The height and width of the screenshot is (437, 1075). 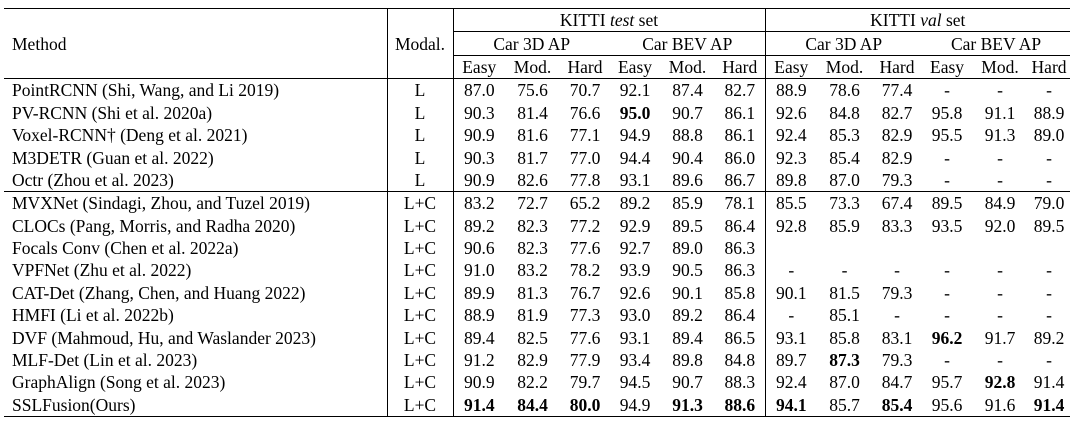 I want to click on ap-value-cell: 89.5, so click(x=1049, y=225).